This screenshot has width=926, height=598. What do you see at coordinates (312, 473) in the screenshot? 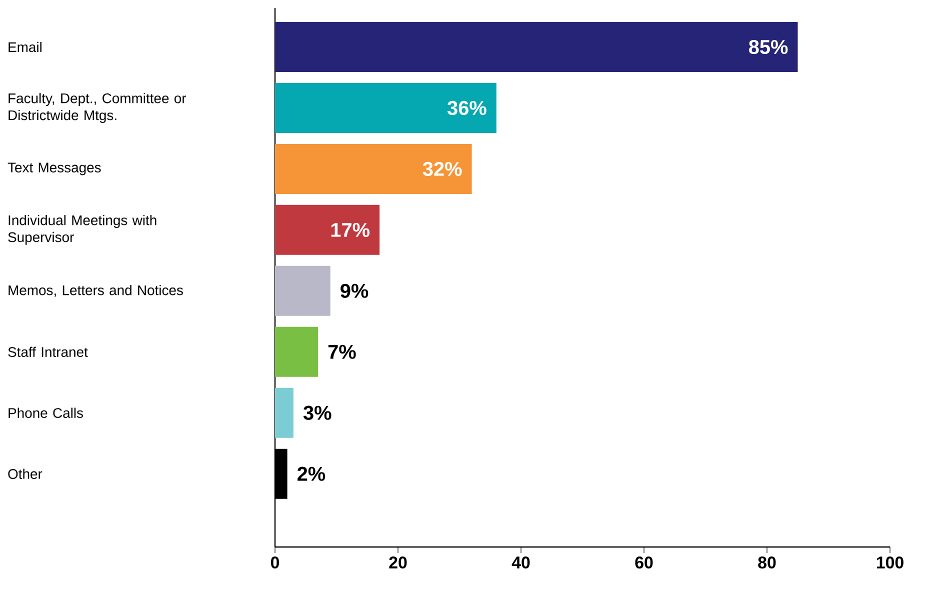
I see `data-label: 2%` at bounding box center [312, 473].